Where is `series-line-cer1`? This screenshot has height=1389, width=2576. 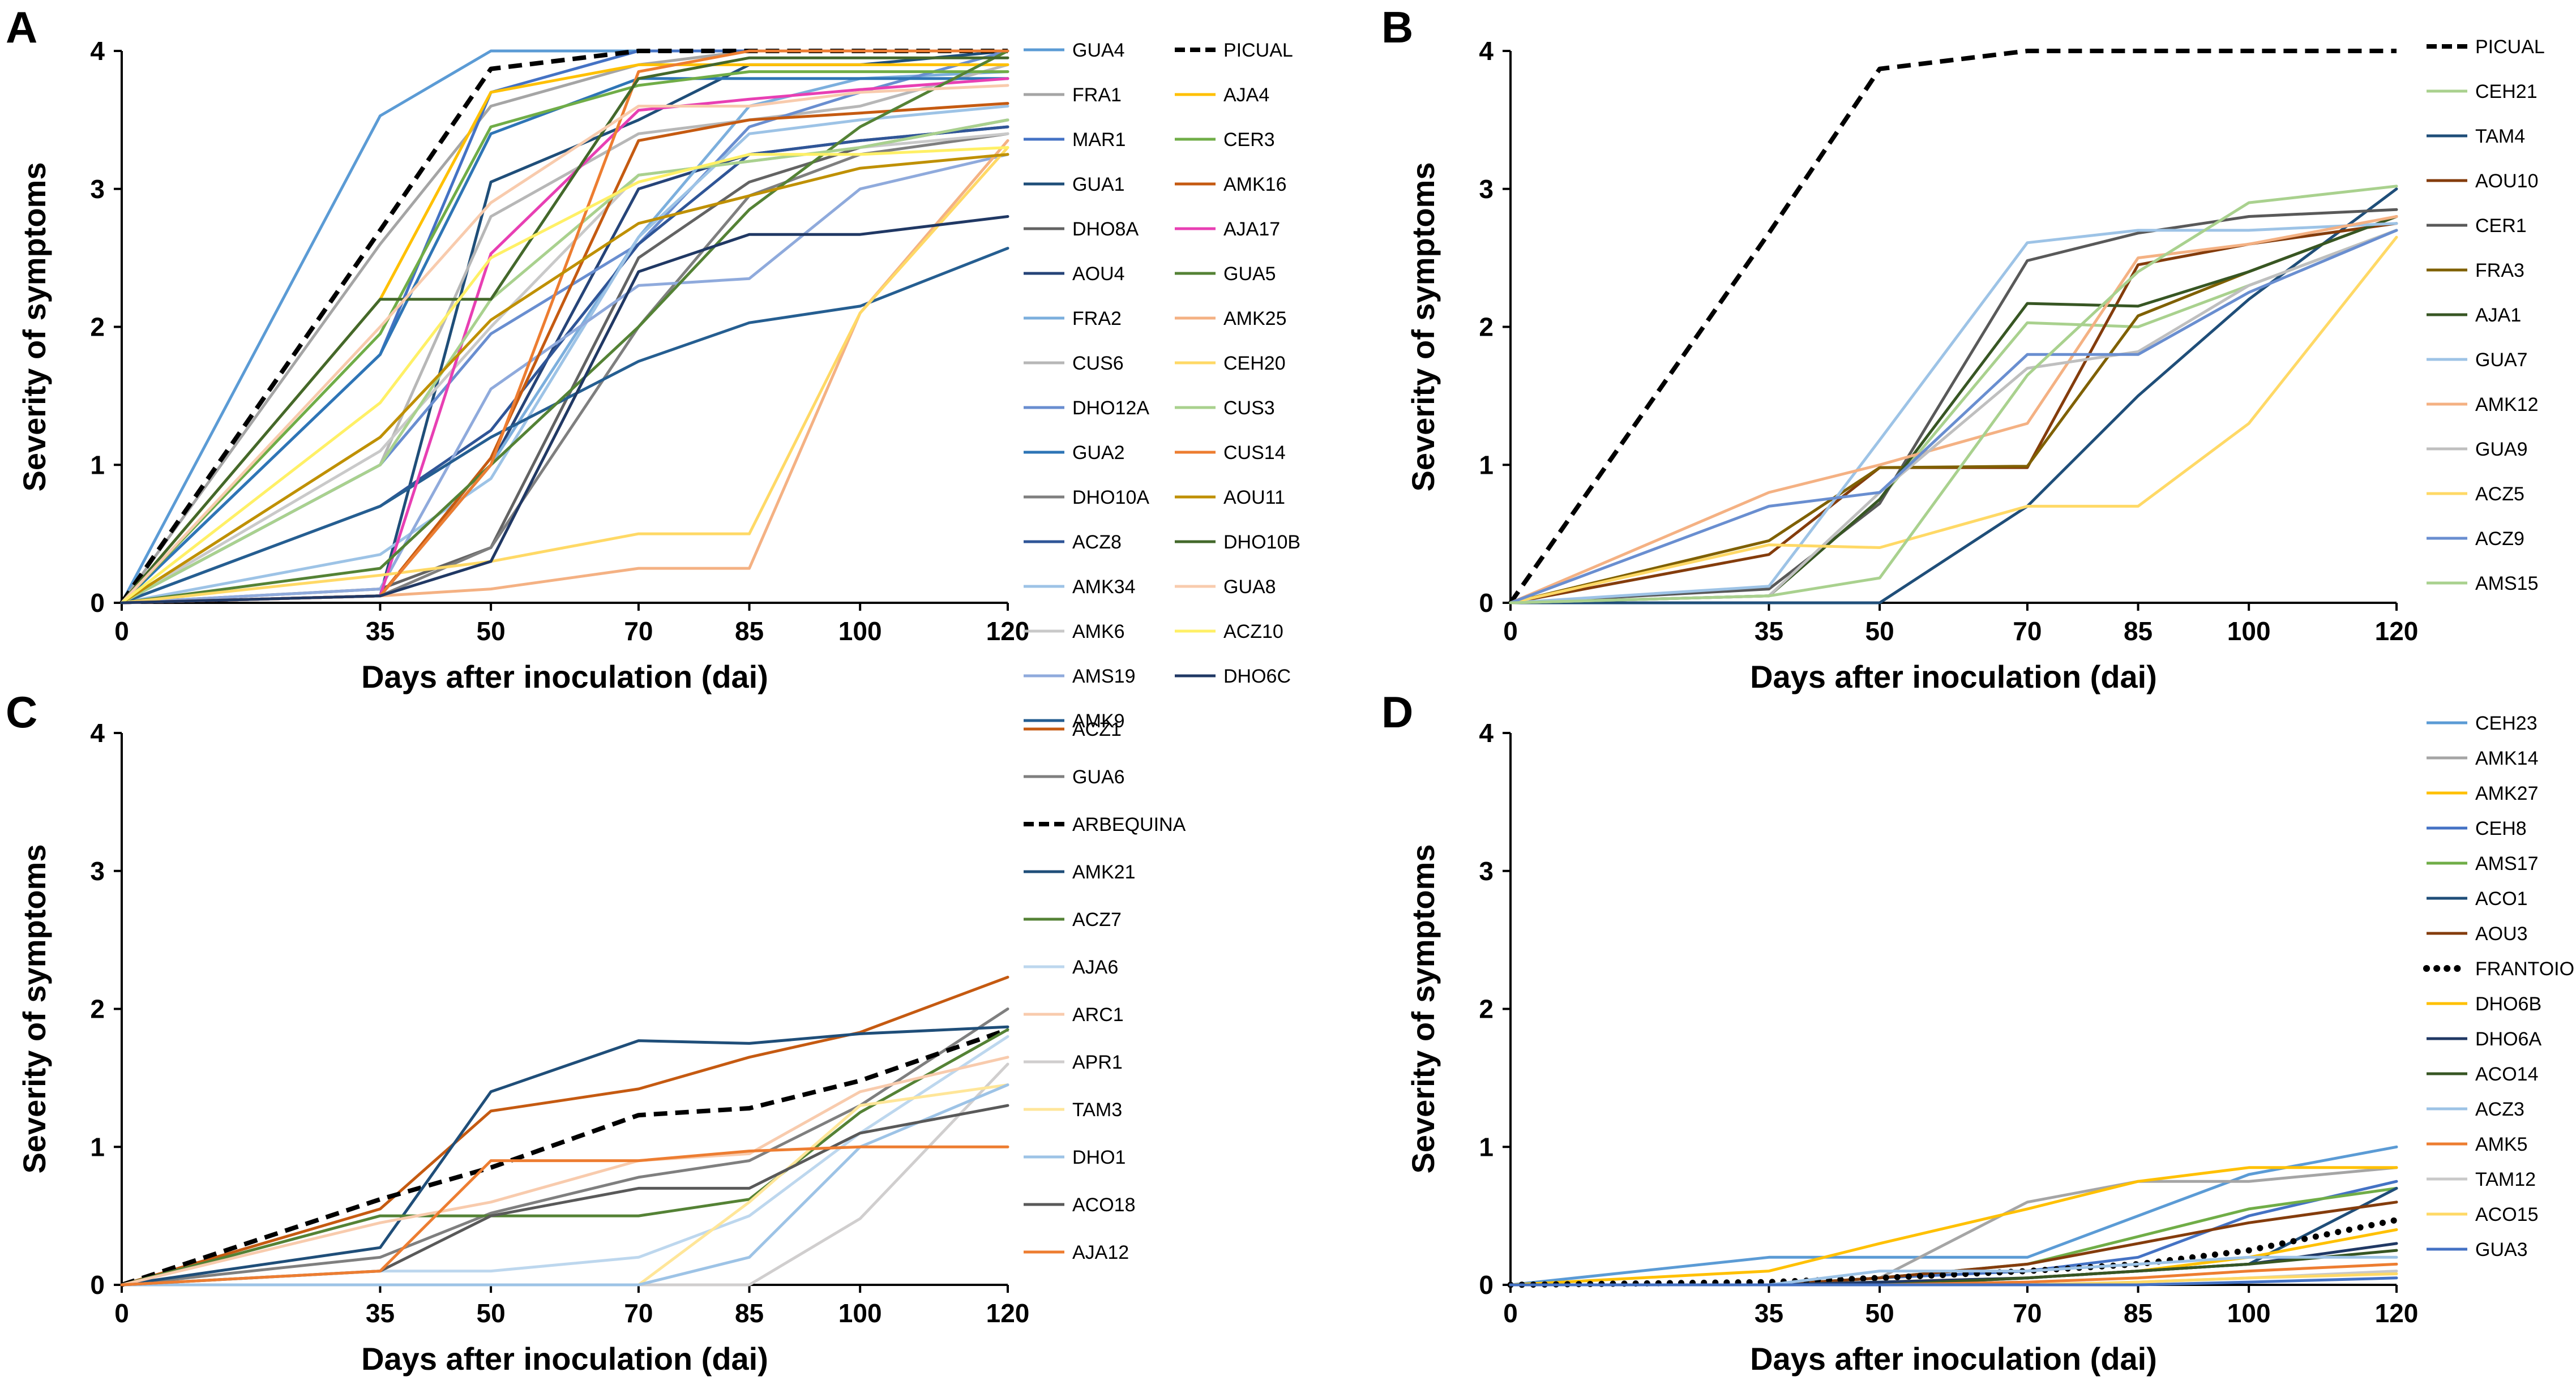
series-line-cer1 is located at coordinates (1953, 407).